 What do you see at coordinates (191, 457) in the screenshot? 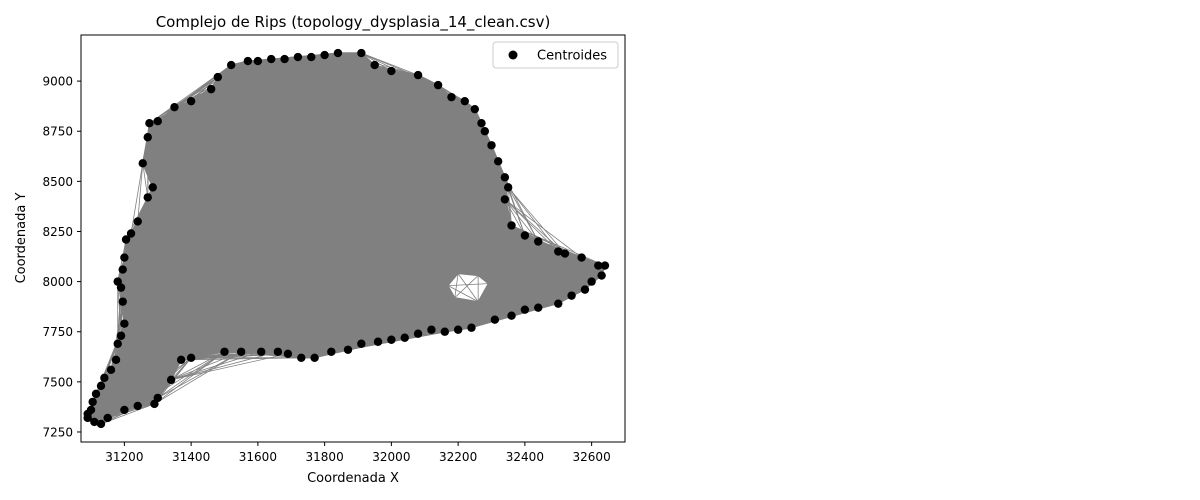
I see `x-tick-label: 31400` at bounding box center [191, 457].